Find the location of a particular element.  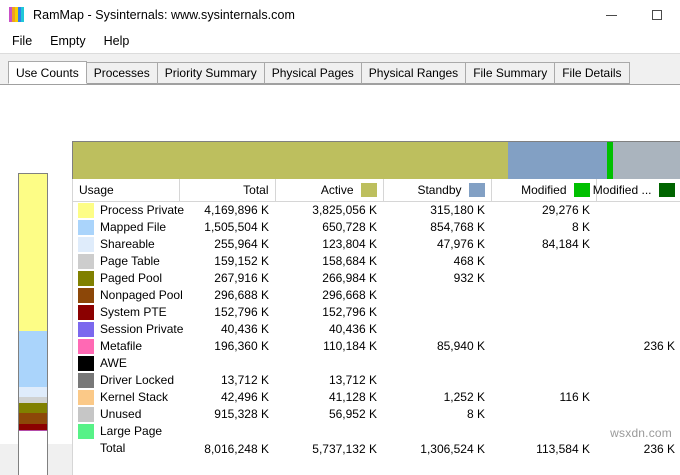

table-row: Kernel Stack 42,496 K 41,128 K 1,252 K 116 K is located at coordinates (376, 397).